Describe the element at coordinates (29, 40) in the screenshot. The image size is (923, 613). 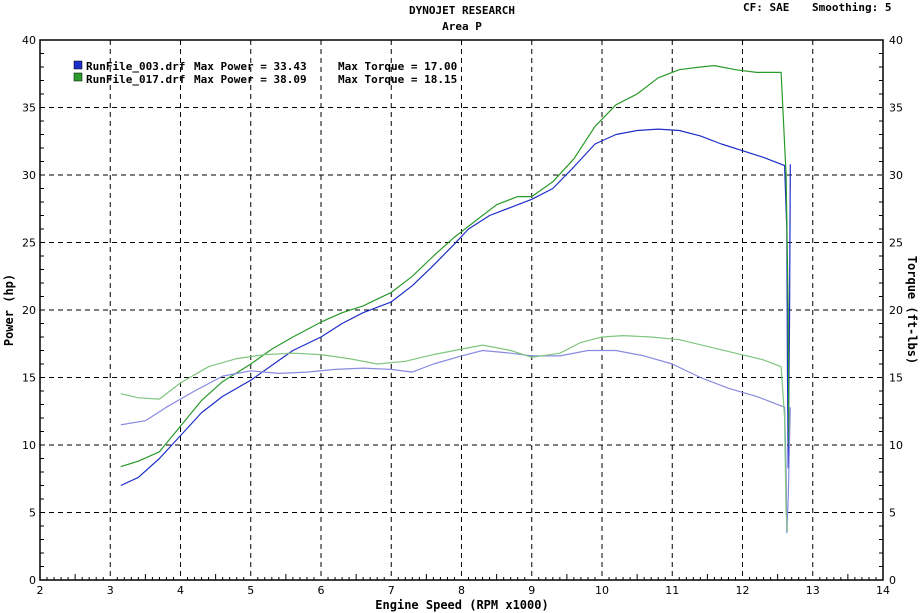
I see `y-tick-label: 40` at that location.